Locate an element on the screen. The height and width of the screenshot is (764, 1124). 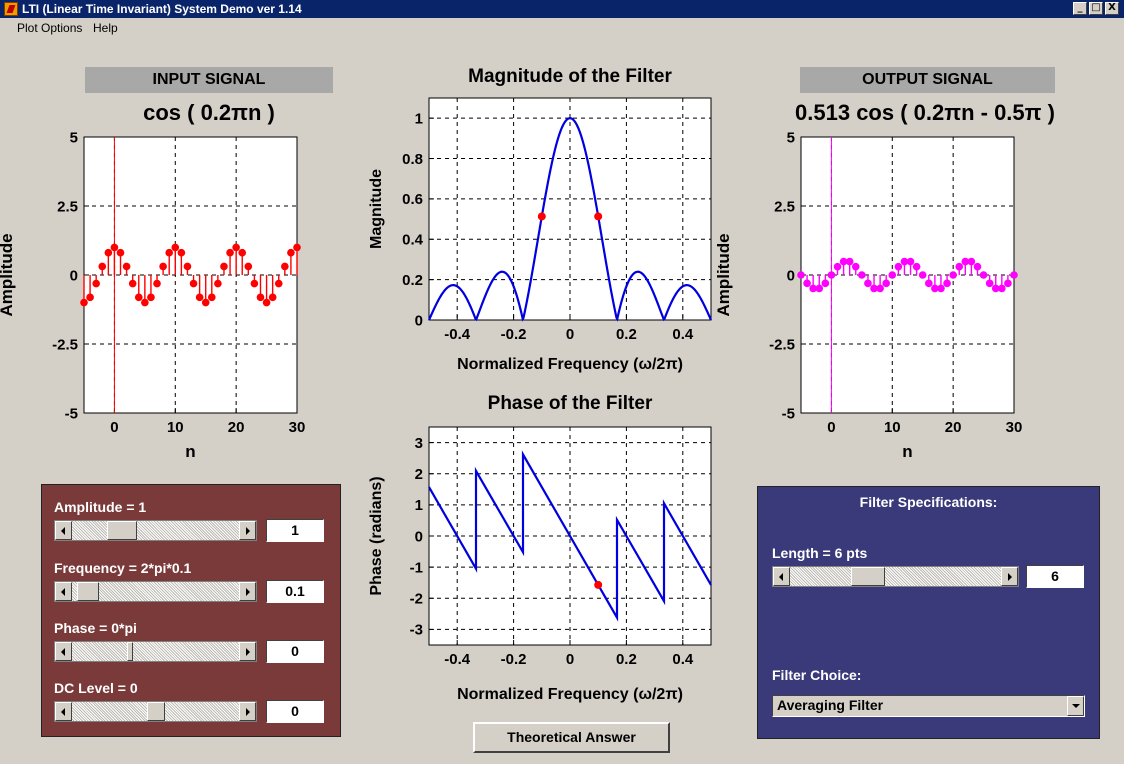
input-signal-formula: cos ( 0.2πn ) is located at coordinates (209, 112).